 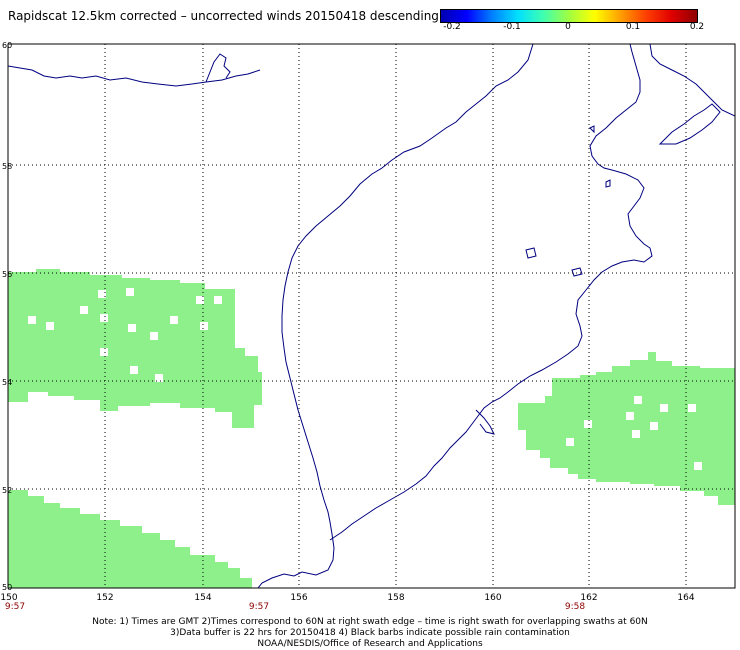 I want to click on swath-left-upper, so click(x=135, y=348).